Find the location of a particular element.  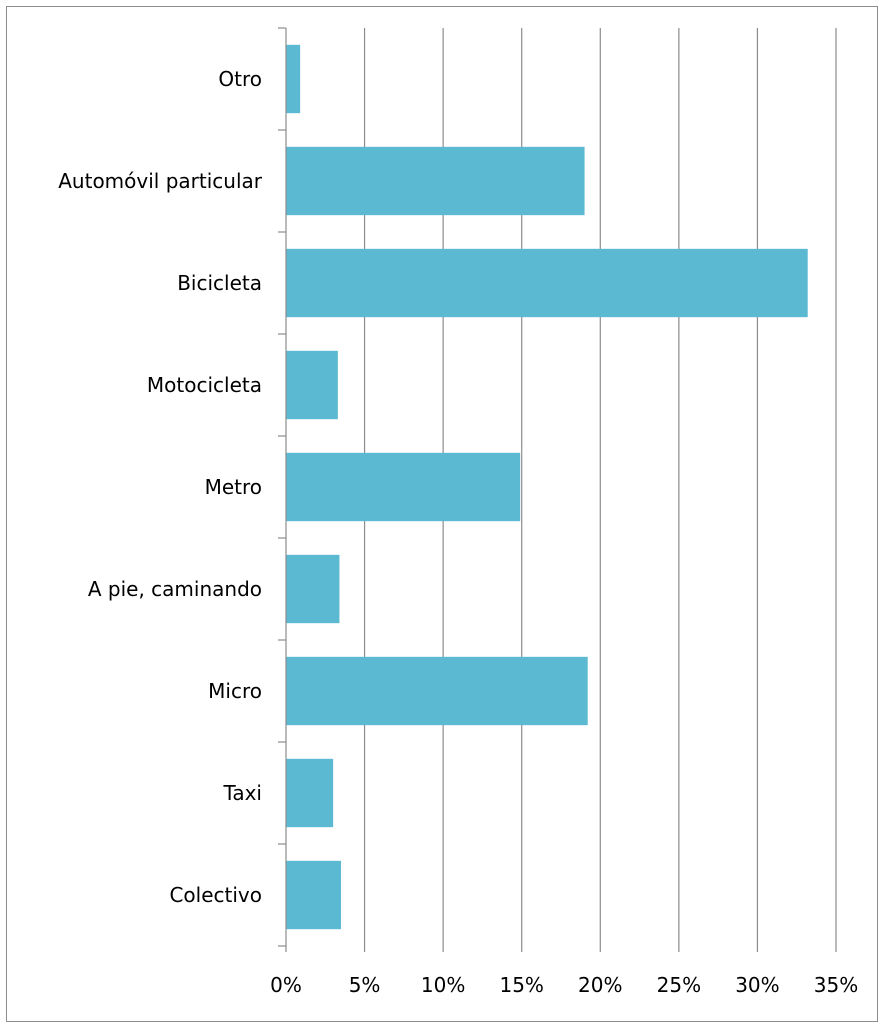

category-label: Micro is located at coordinates (235, 691).